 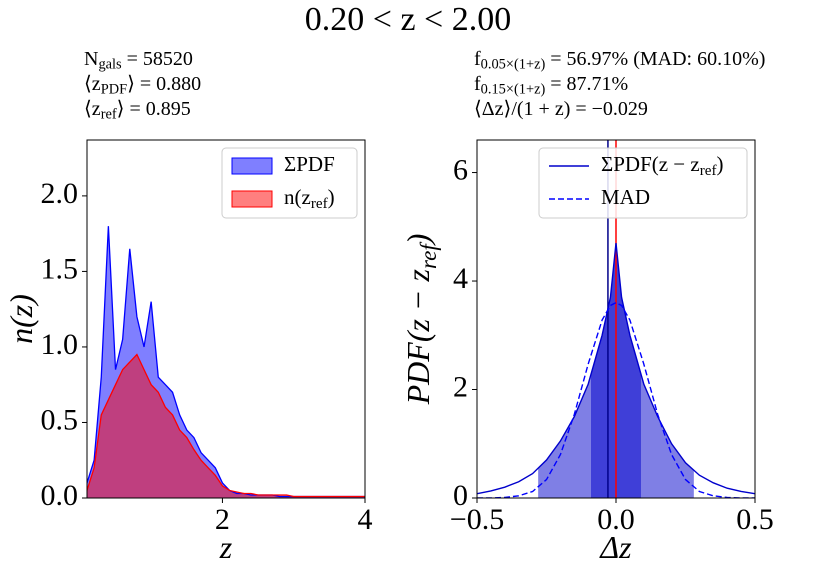 I want to click on x-axis-label: z, so click(x=226, y=547).